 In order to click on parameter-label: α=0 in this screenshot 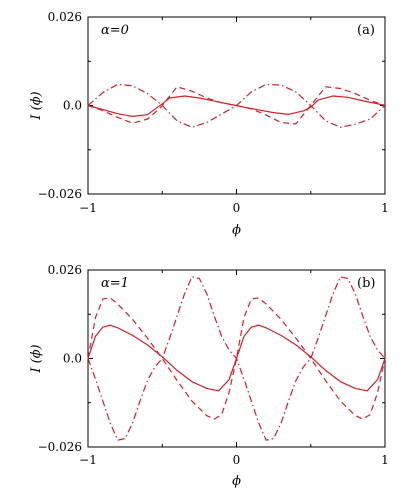, I will do `click(115, 30)`.